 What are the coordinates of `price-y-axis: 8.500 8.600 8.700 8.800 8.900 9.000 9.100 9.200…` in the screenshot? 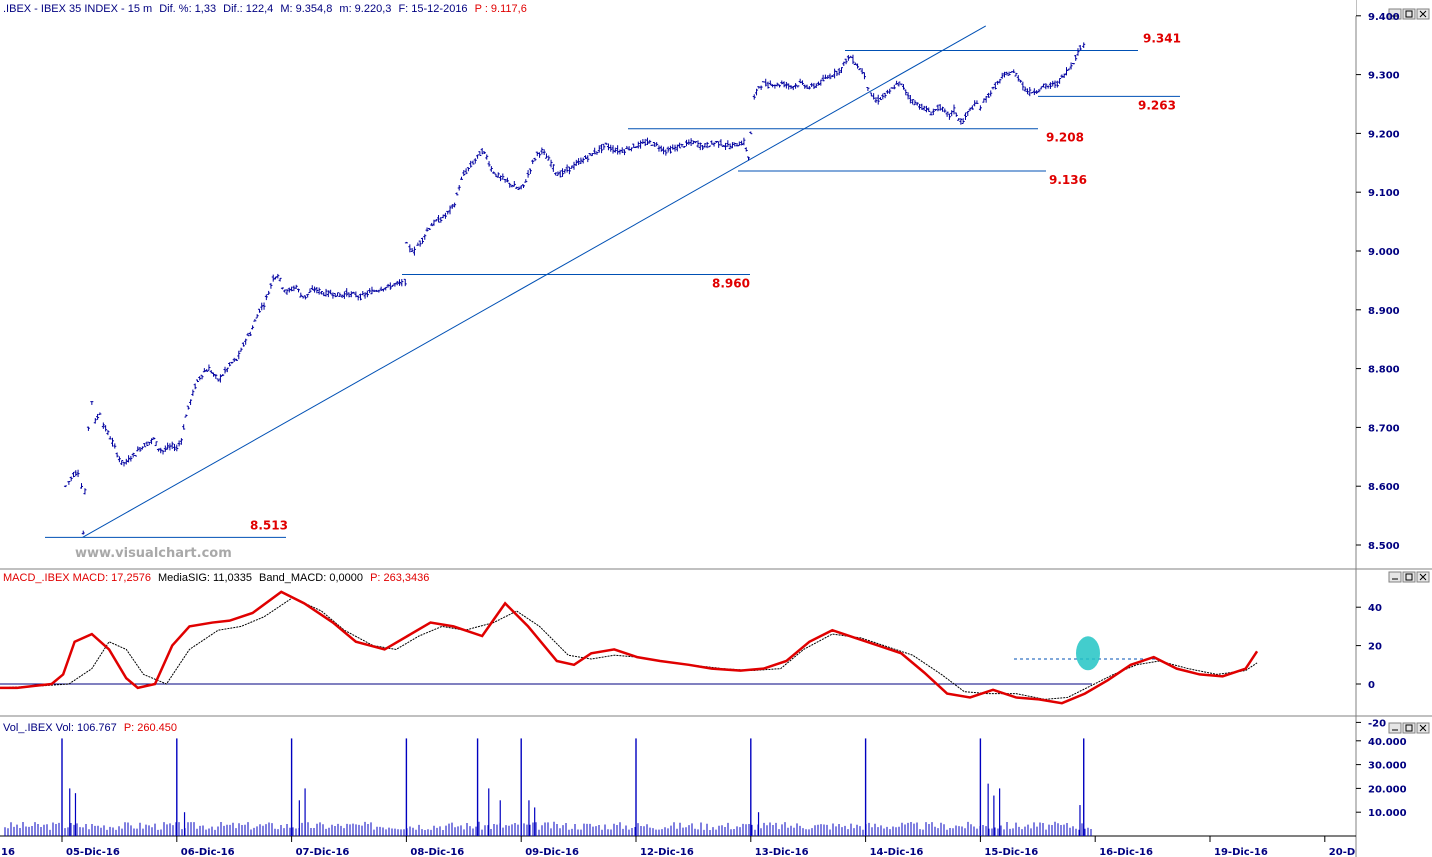 It's located at (1378, 282).